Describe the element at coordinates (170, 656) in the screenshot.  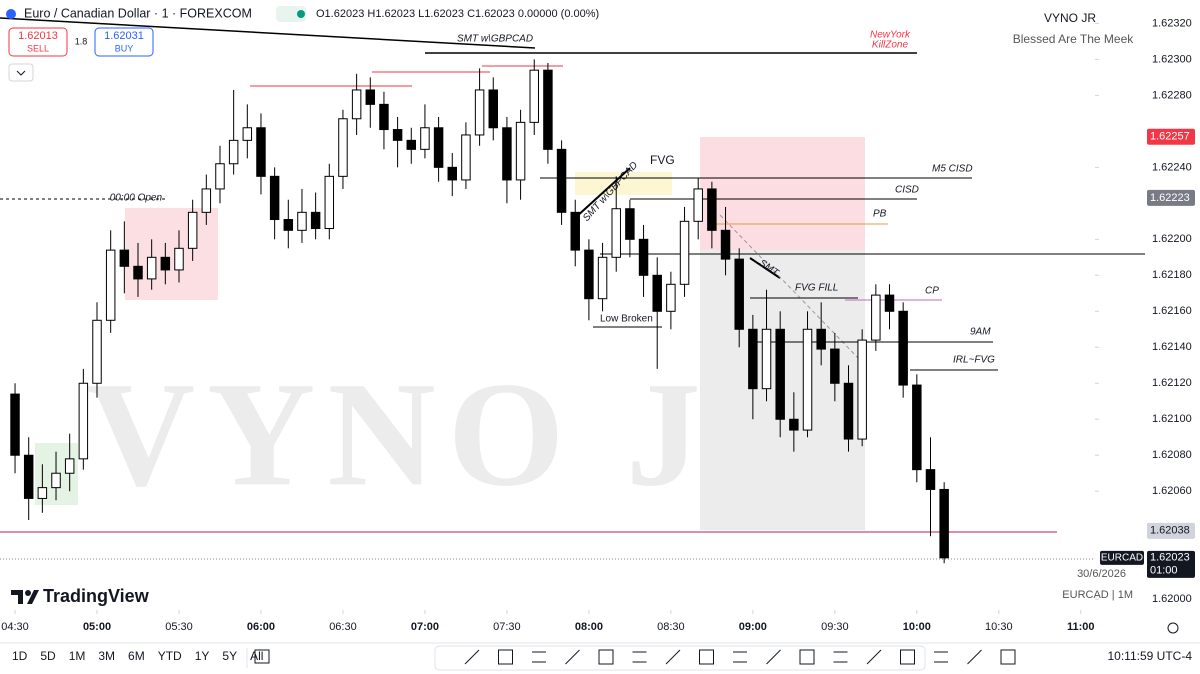
I see `range-button: YTD` at that location.